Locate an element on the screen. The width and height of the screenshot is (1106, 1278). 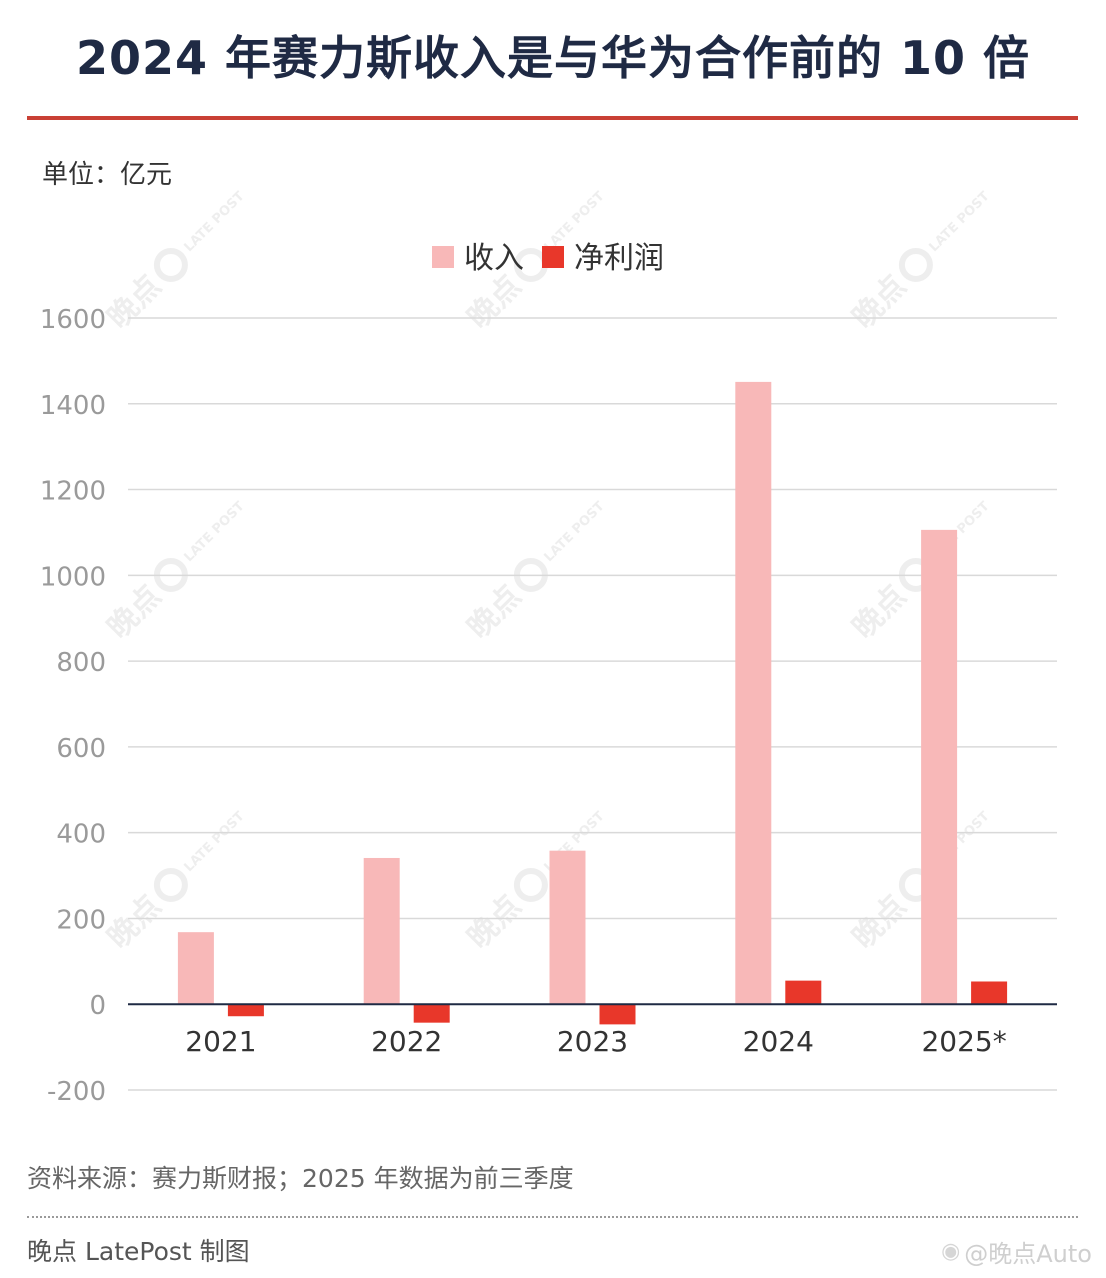
weibo-handle: @晚点Auto is located at coordinates (1028, 1254).